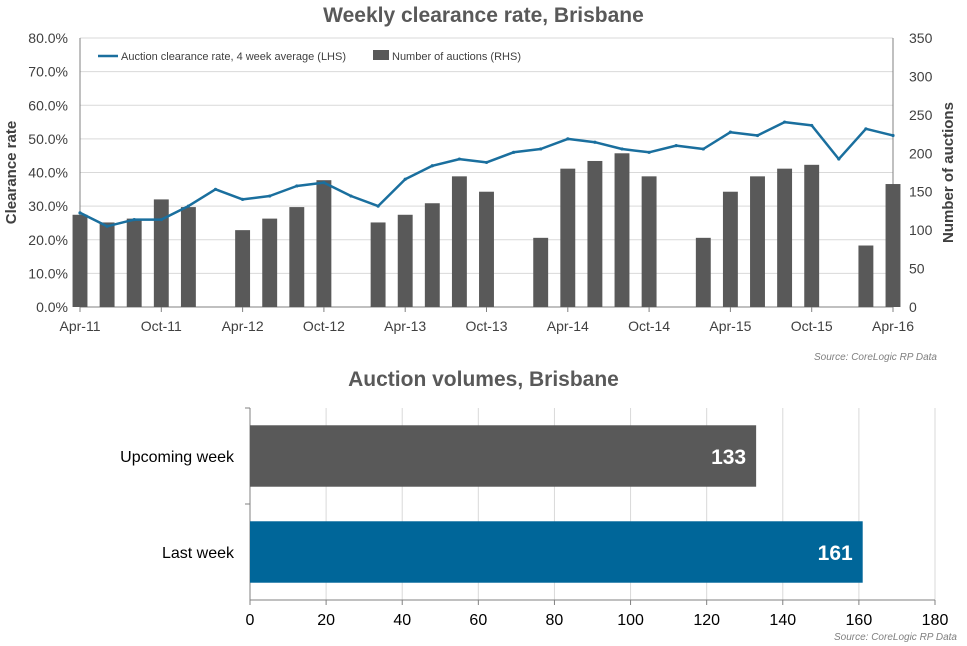 Image resolution: width=967 pixels, height=646 pixels. Describe the element at coordinates (326, 620) in the screenshot. I see `x-tick-label: 20` at that location.